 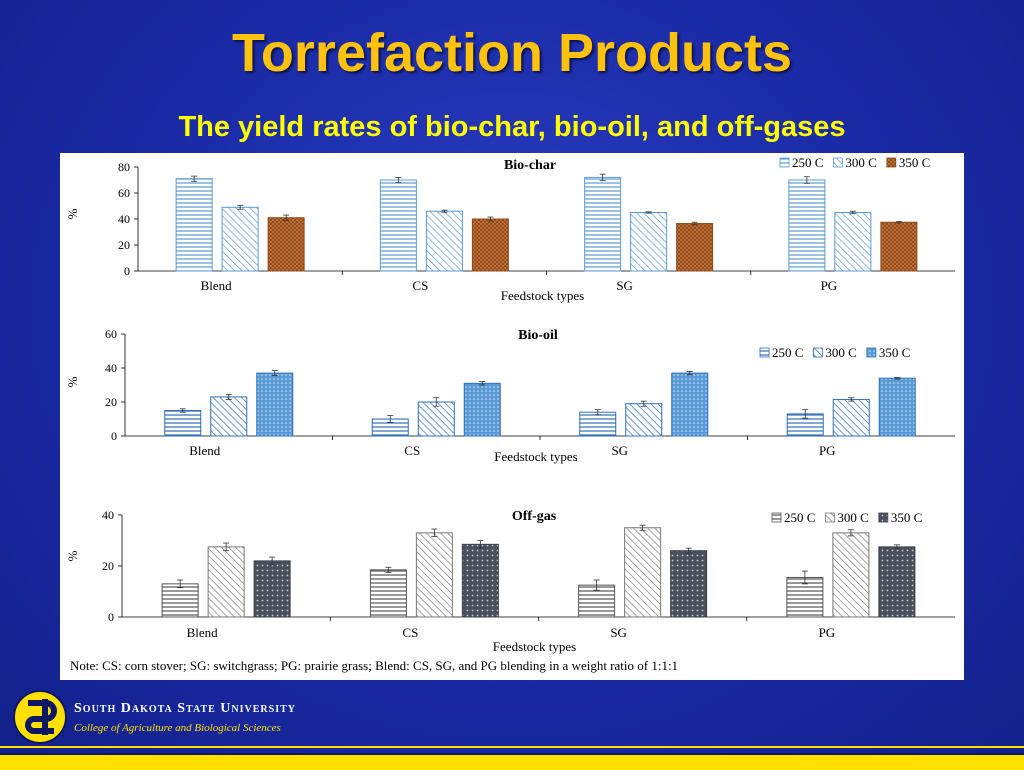 What do you see at coordinates (512, 761) in the screenshot?
I see `footer-bar` at bounding box center [512, 761].